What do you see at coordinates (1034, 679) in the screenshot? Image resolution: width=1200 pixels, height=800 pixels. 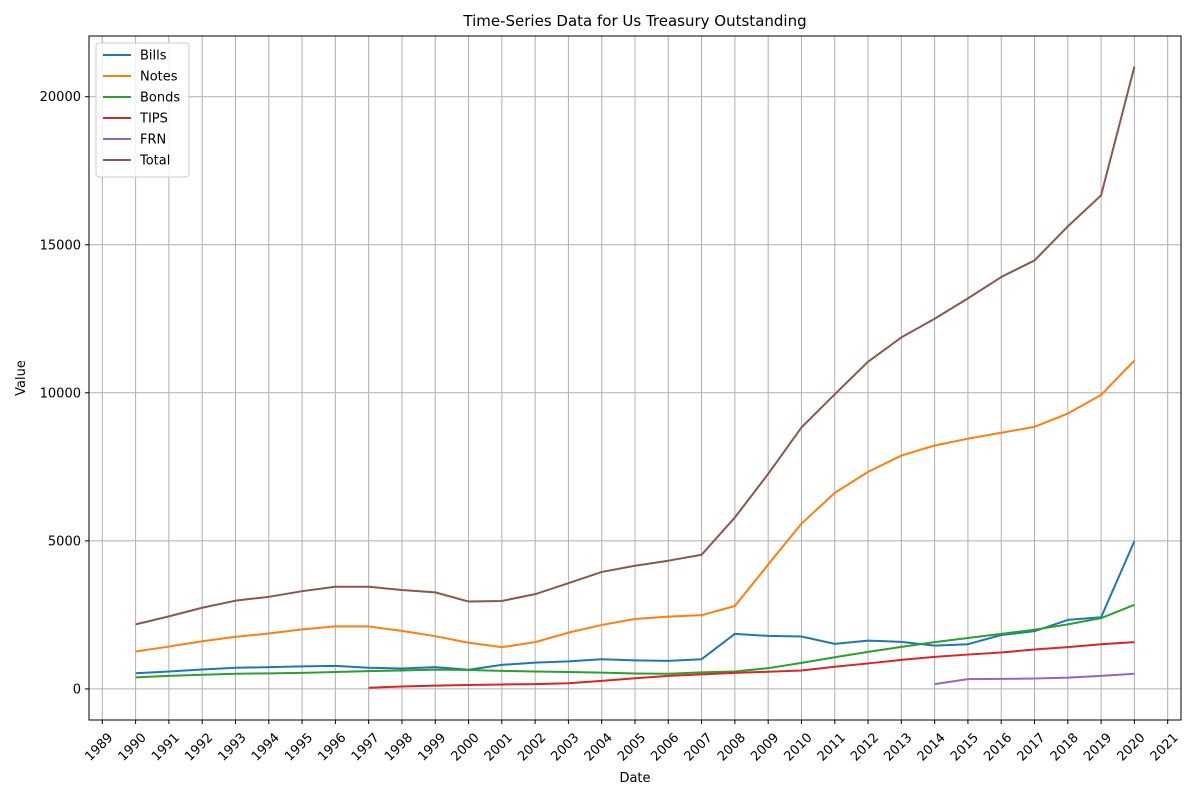 I see `series-line-frn` at bounding box center [1034, 679].